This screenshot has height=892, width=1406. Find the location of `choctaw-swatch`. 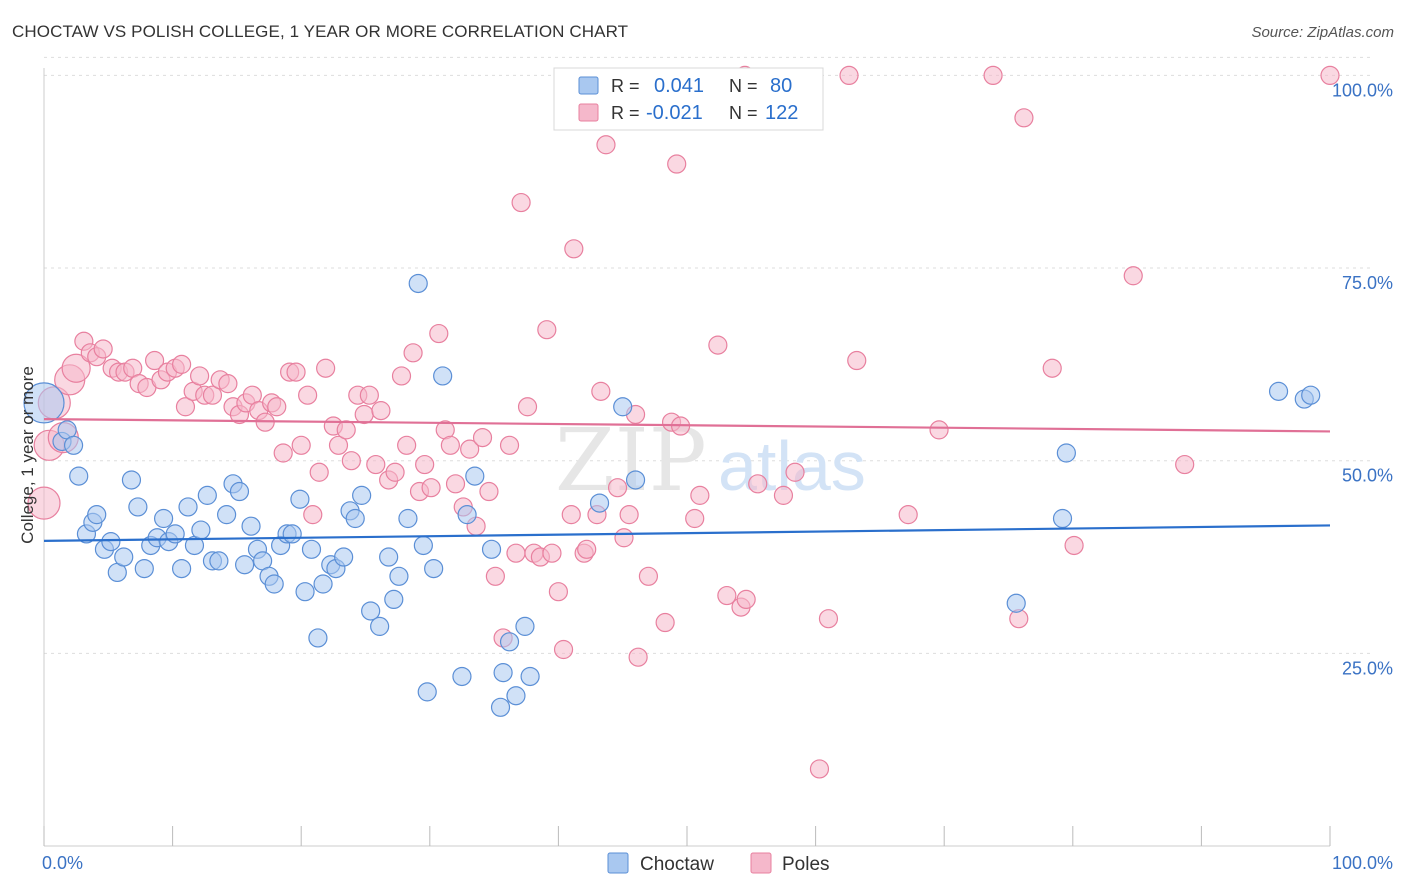

choctaw-swatch is located at coordinates (588, 85).